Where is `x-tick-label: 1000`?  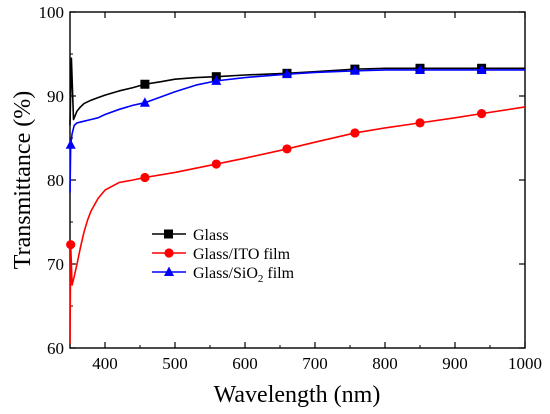 x-tick-label: 1000 is located at coordinates (525, 363).